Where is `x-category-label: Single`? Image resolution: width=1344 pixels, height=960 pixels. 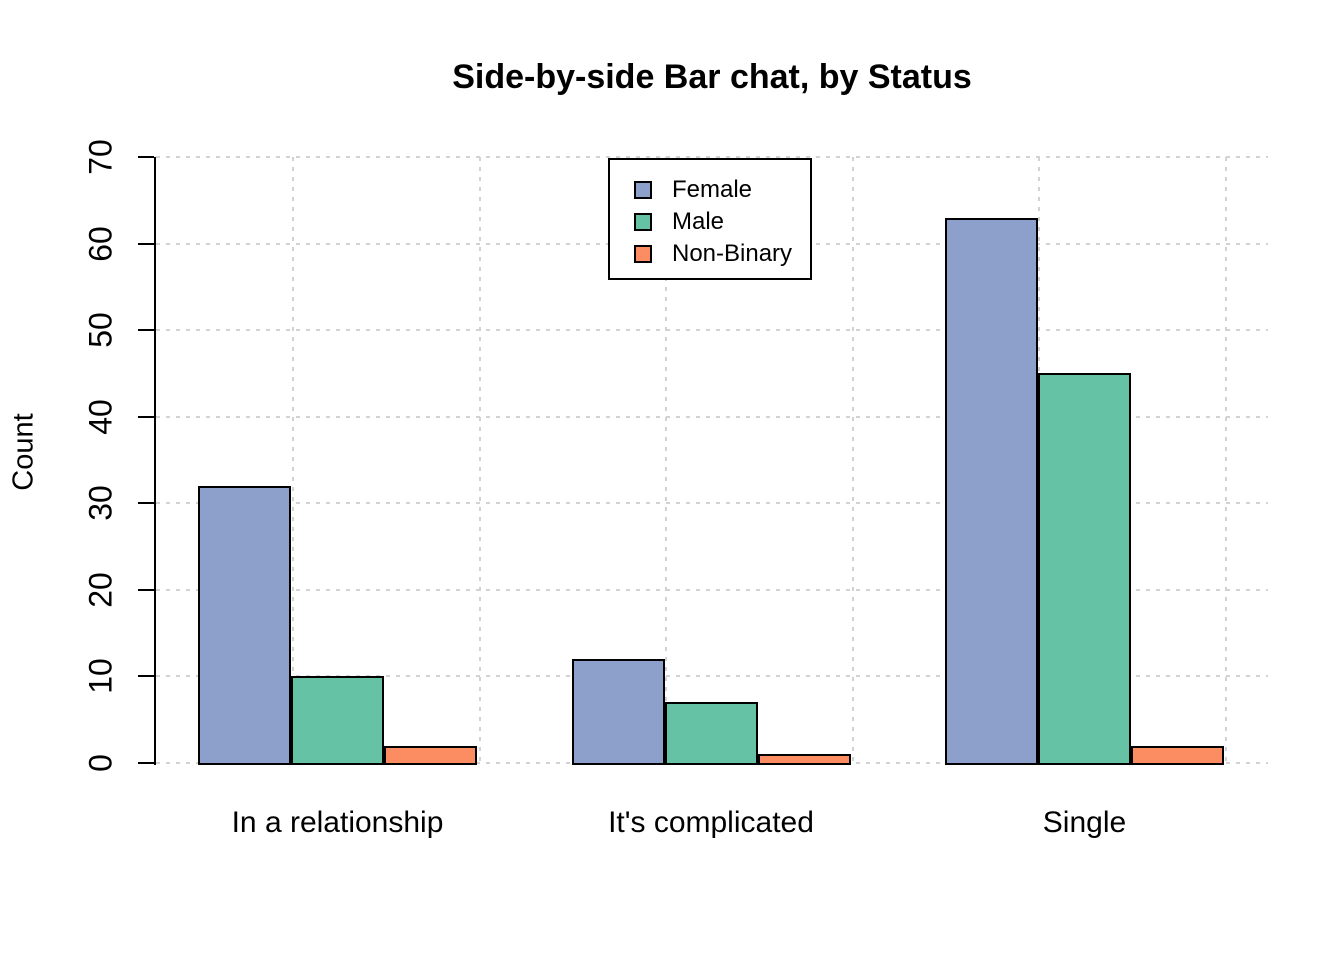 x-category-label: Single is located at coordinates (1084, 822).